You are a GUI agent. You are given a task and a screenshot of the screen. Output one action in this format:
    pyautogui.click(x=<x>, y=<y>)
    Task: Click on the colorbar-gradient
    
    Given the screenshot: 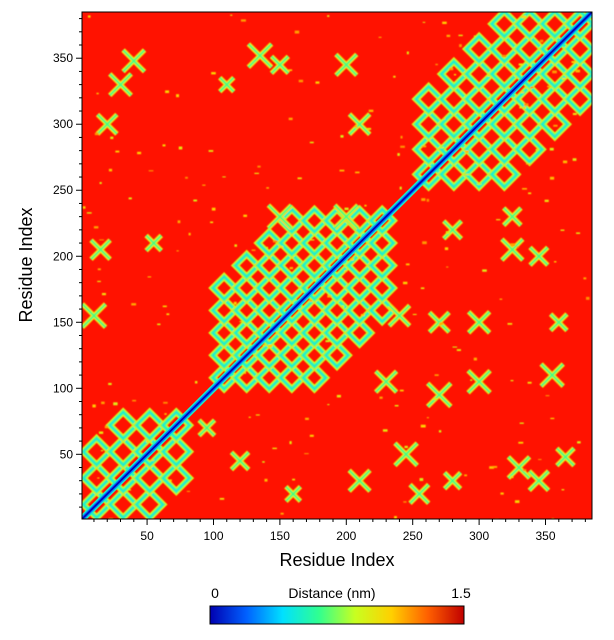 What is the action you would take?
    pyautogui.click(x=337, y=615)
    